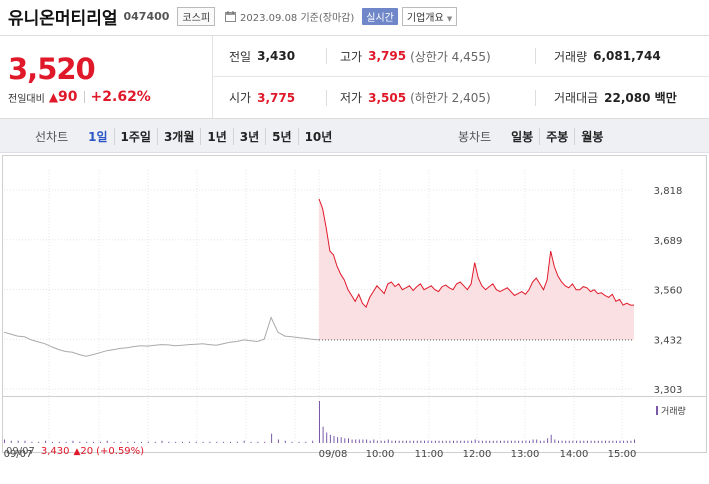 This screenshot has width=709, height=484. Describe the element at coordinates (380, 16) in the screenshot. I see `realtime-button: 실시간` at that location.